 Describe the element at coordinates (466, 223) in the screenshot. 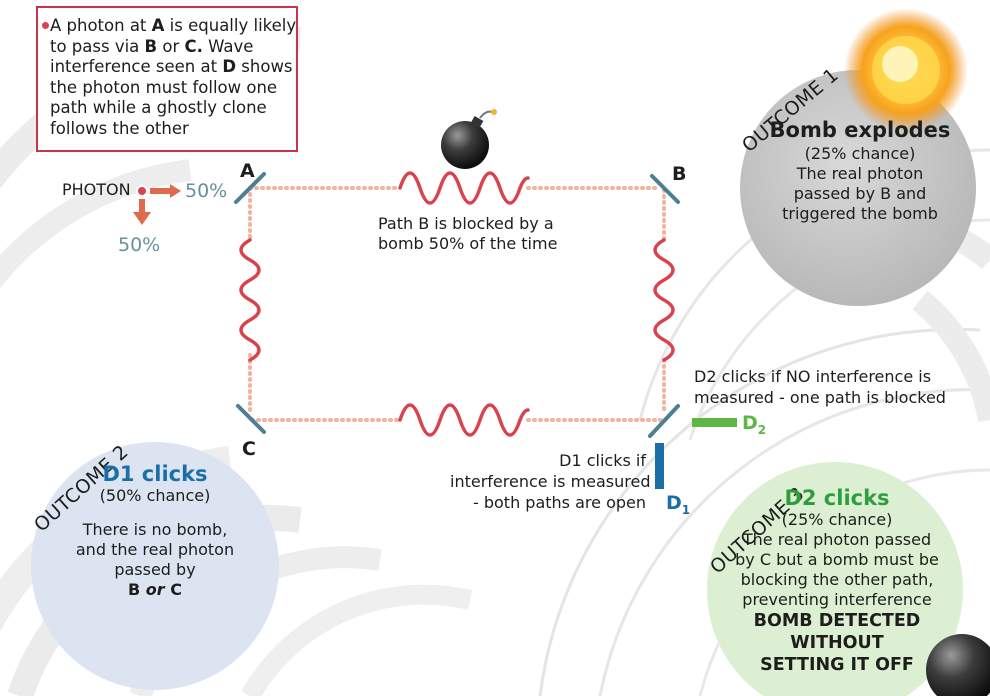

I see `path-b-note-line1: Path B is blocked by a` at that location.